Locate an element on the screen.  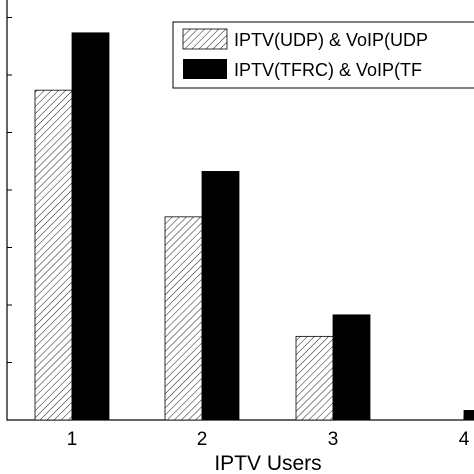
x-tick-label: 2 is located at coordinates (202, 439).